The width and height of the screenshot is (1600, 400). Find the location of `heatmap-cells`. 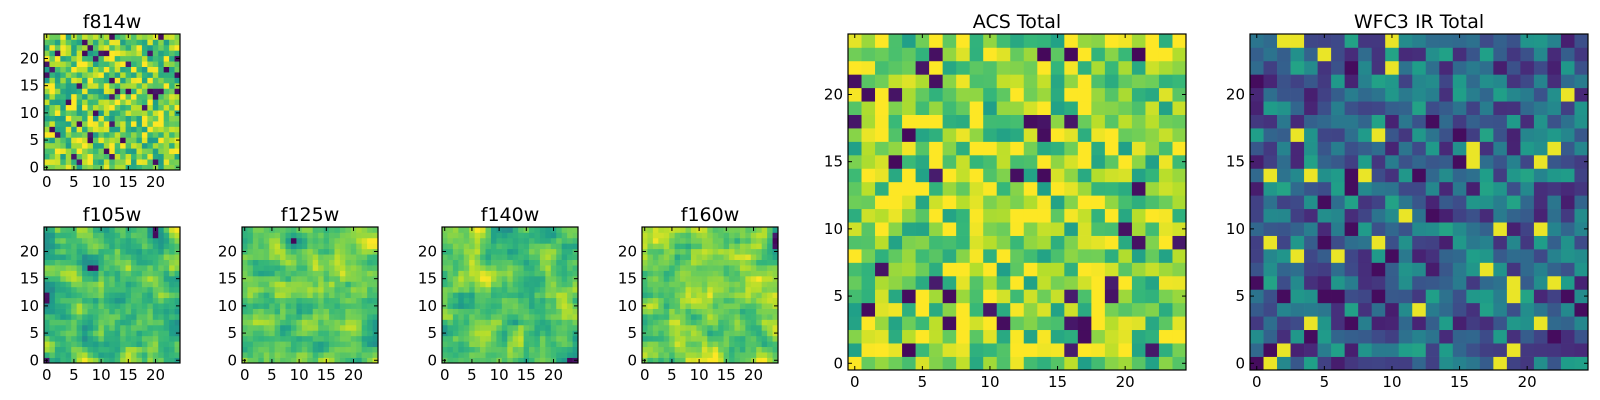

heatmap-cells is located at coordinates (112, 295).